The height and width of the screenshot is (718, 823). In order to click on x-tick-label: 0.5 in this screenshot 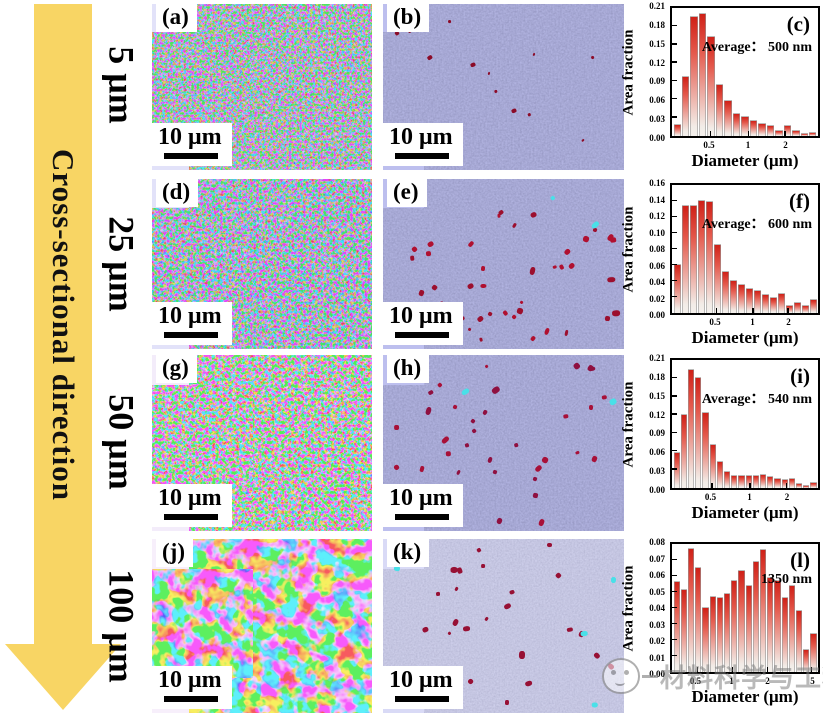, I will do `click(710, 497)`.